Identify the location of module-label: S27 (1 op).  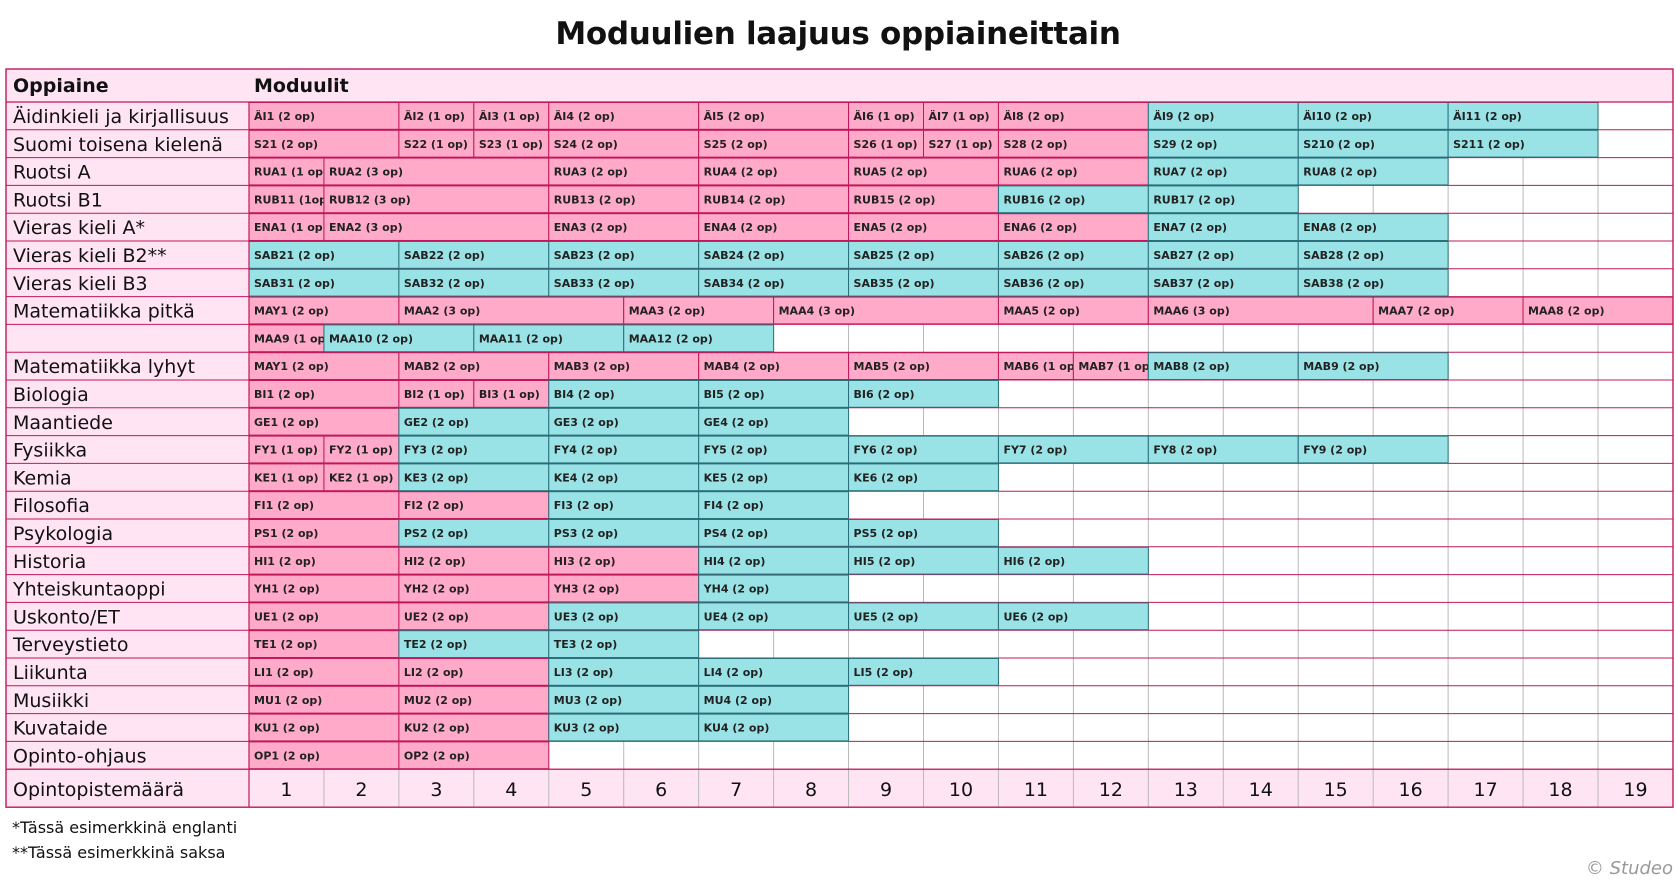
(961, 144).